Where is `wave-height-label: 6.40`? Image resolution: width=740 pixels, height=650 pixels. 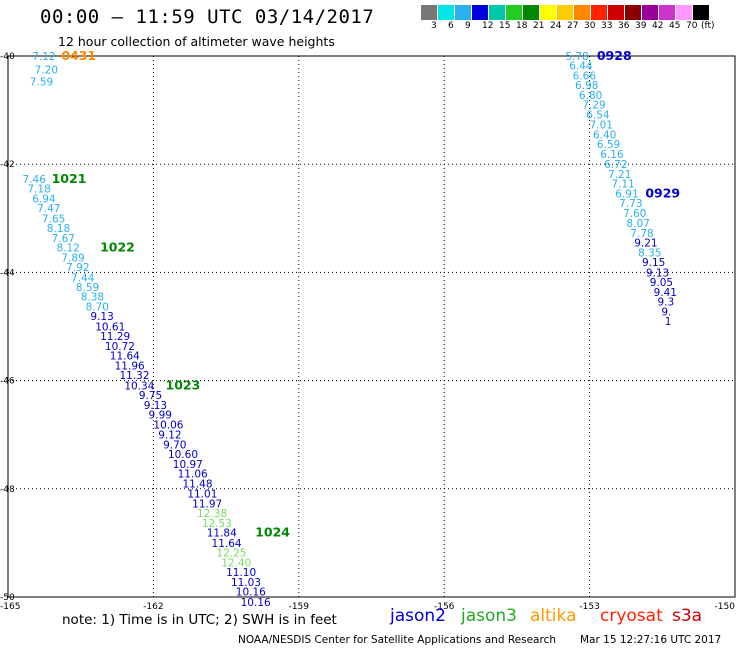
wave-height-label: 6.40 is located at coordinates (604, 135).